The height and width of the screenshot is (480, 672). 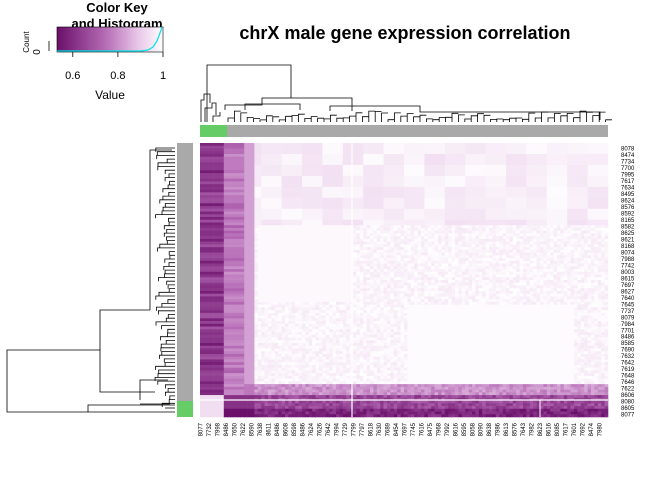 What do you see at coordinates (160, 229) in the screenshot?
I see `dendrogram-branch` at bounding box center [160, 229].